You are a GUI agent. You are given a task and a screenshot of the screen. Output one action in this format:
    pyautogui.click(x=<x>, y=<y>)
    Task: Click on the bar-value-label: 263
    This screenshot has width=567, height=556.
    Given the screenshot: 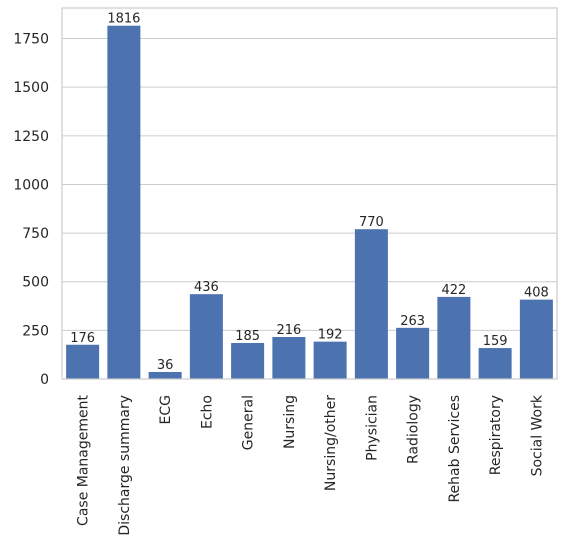 What is the action you would take?
    pyautogui.click(x=412, y=321)
    